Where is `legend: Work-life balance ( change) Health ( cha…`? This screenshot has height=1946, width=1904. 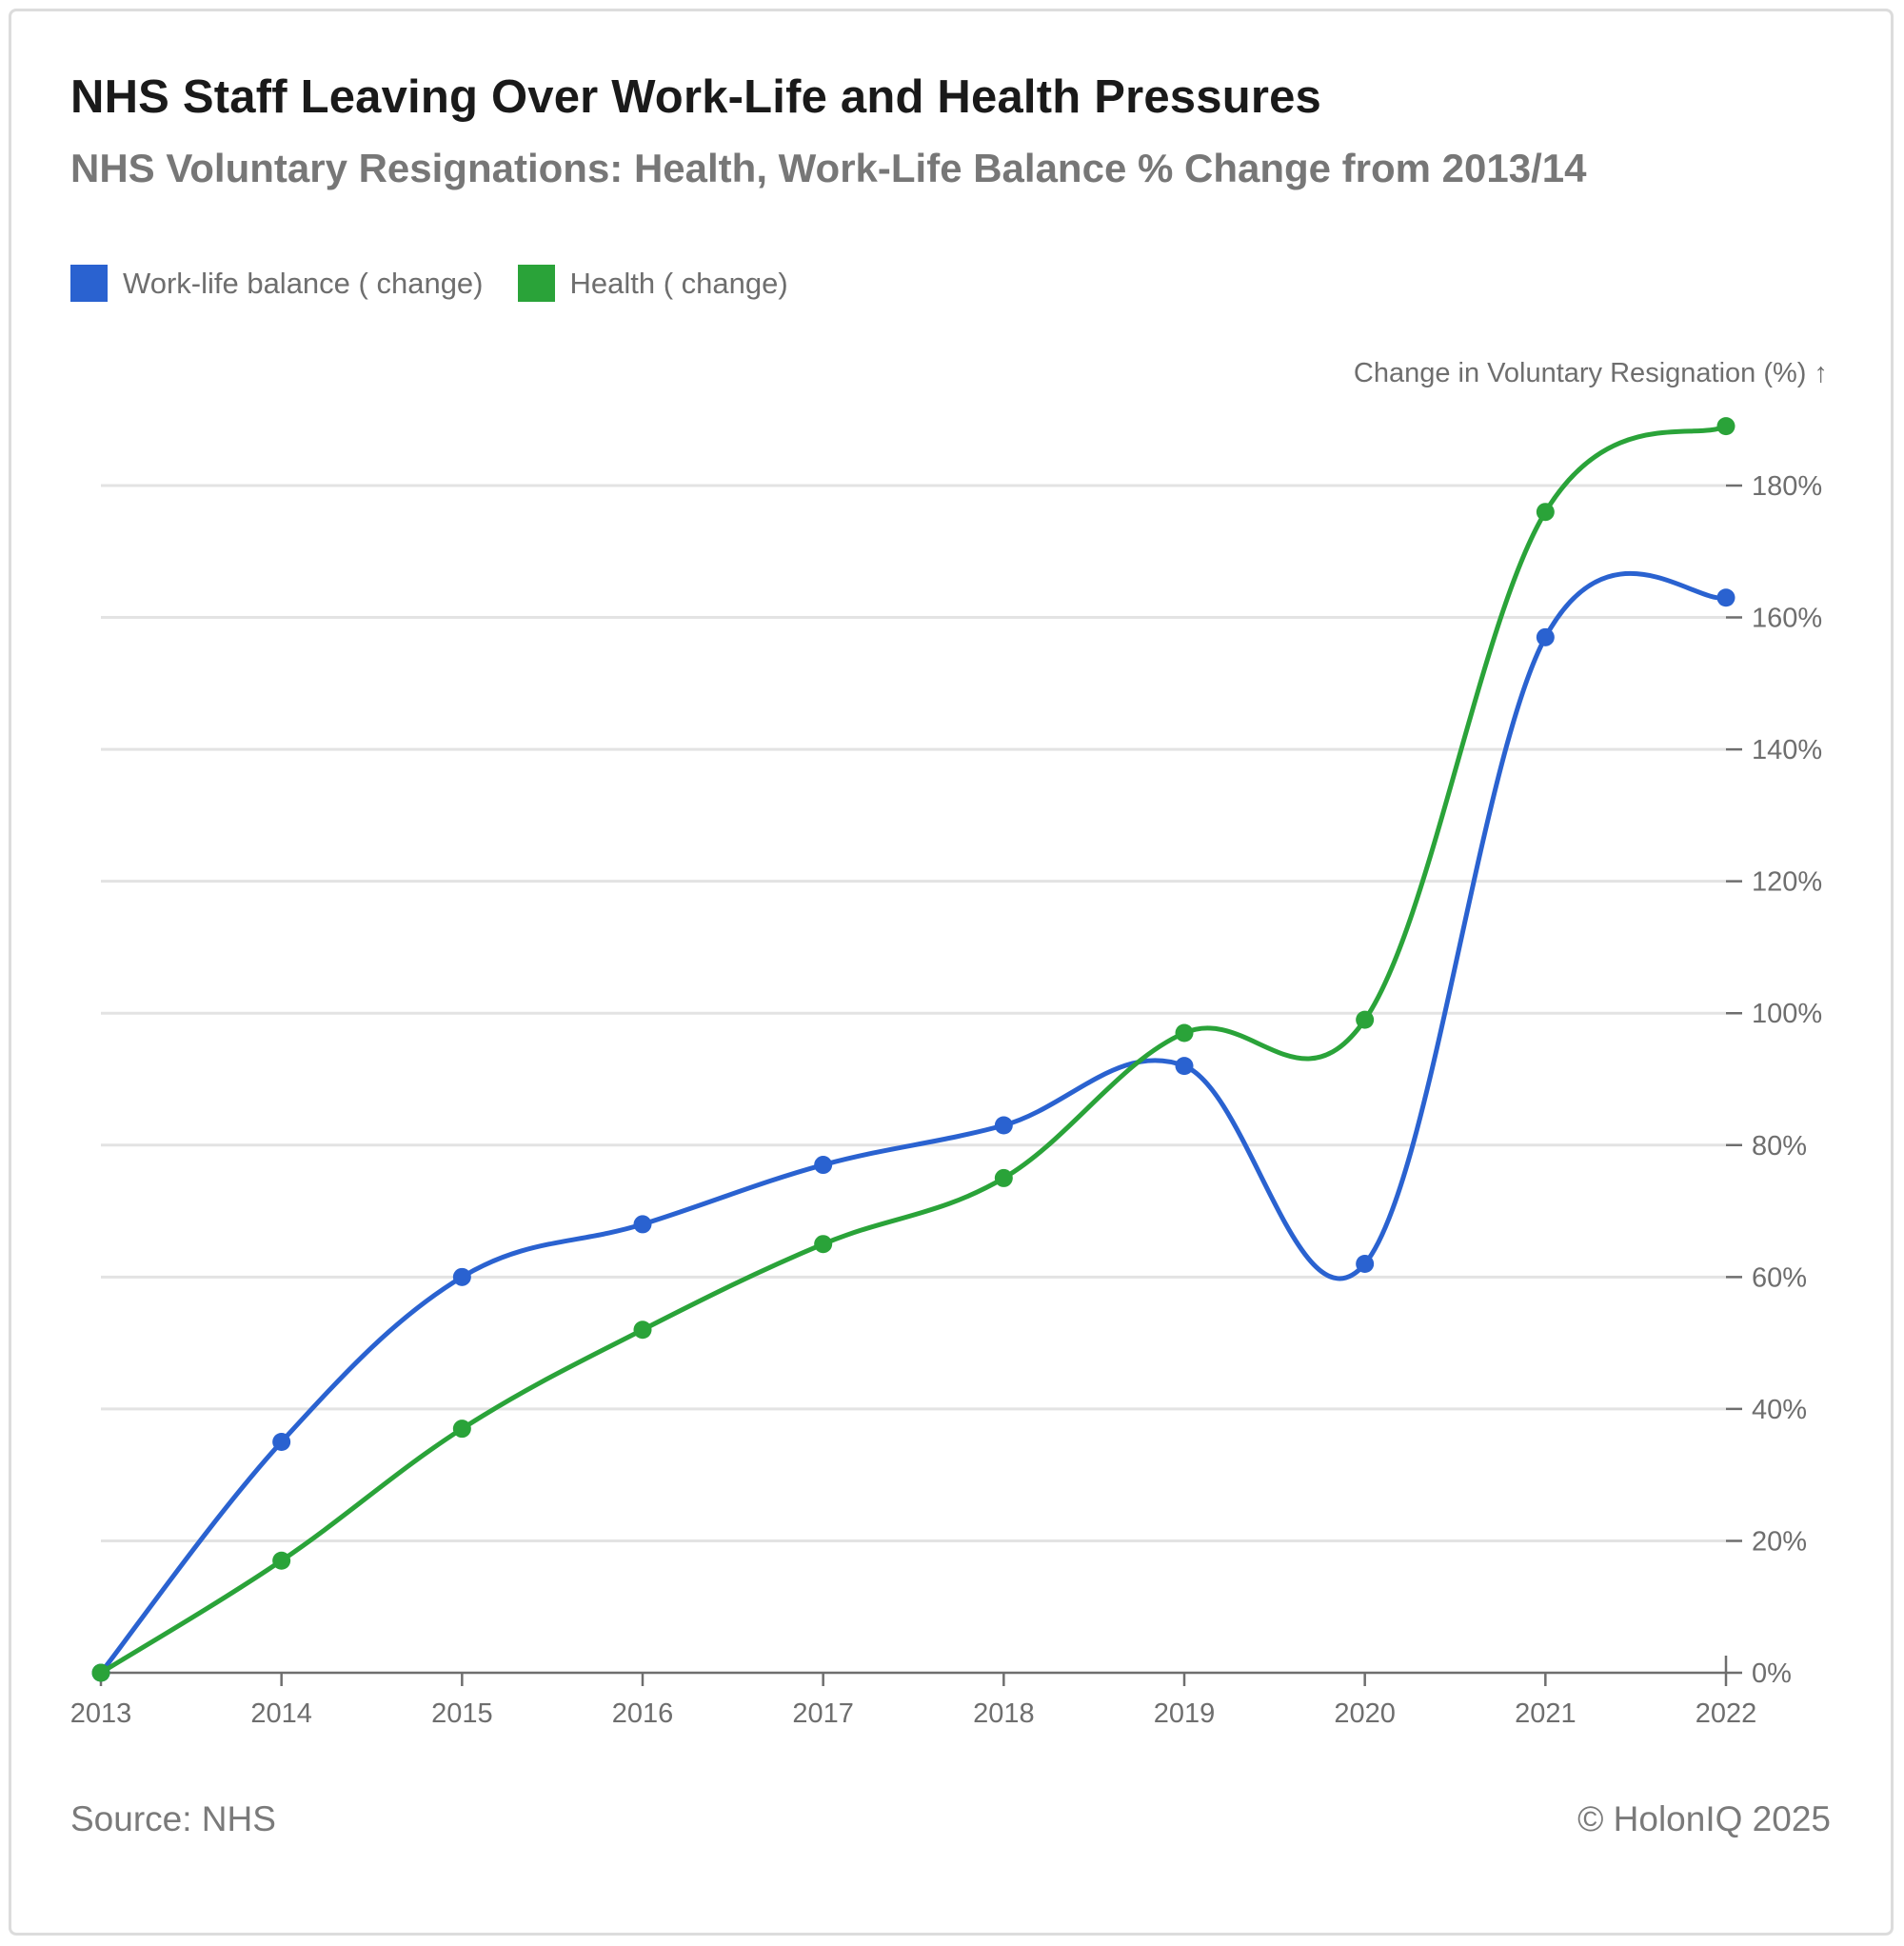 legend: Work-life balance ( change) Health ( cha… is located at coordinates (446, 283).